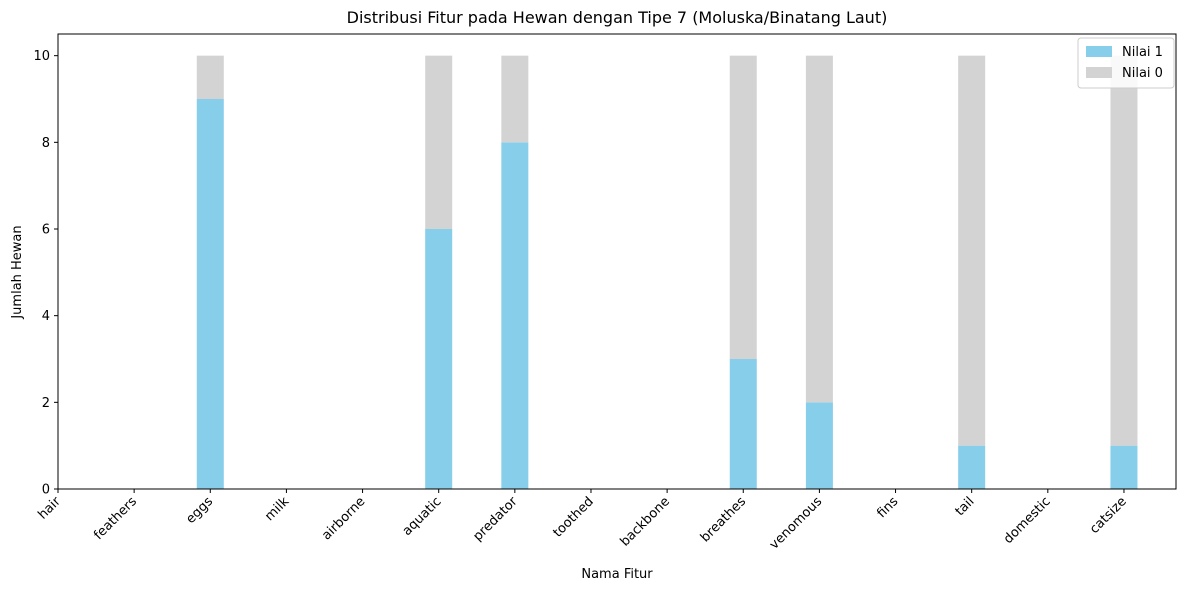 The height and width of the screenshot is (590, 1189). I want to click on y-tick-label: 2, so click(46, 403).